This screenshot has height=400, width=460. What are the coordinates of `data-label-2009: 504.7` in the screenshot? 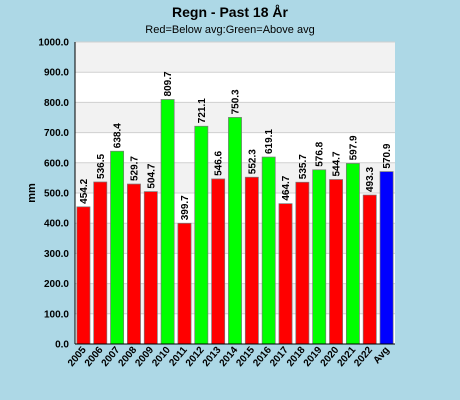 It's located at (151, 175).